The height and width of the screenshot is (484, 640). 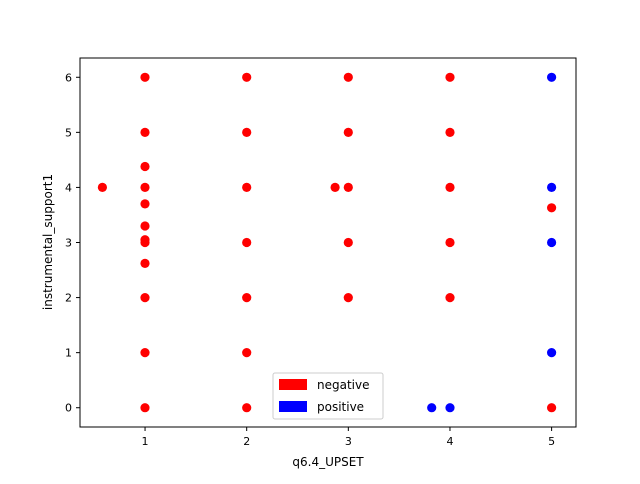 What do you see at coordinates (68, 353) in the screenshot?
I see `y-tick-label: 1` at bounding box center [68, 353].